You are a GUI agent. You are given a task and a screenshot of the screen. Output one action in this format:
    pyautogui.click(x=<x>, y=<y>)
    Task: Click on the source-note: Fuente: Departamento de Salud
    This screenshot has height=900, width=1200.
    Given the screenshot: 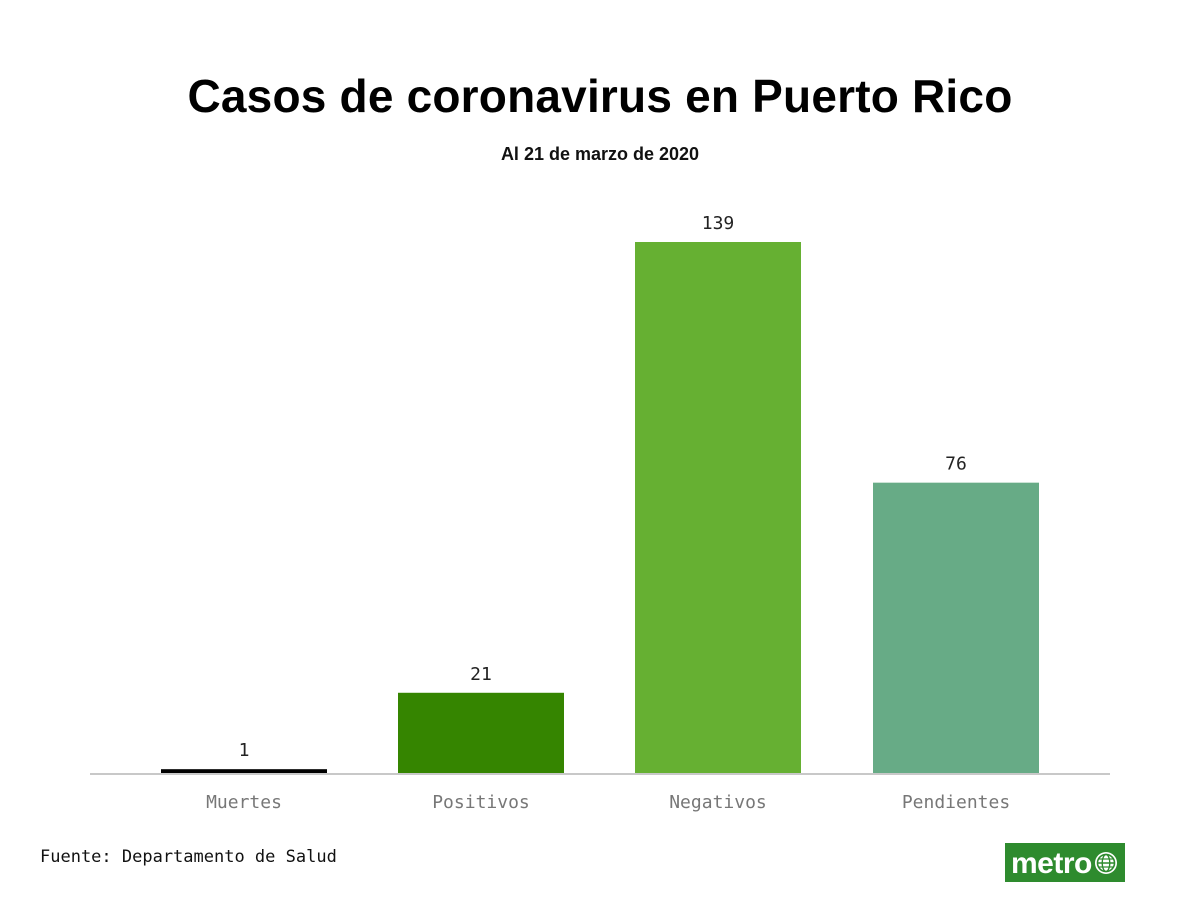 What is the action you would take?
    pyautogui.click(x=188, y=857)
    